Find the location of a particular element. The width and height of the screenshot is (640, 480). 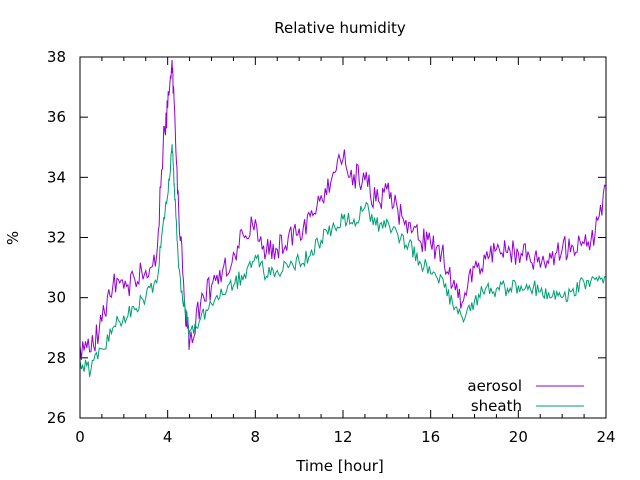

x-tick-label: 0 is located at coordinates (80, 437).